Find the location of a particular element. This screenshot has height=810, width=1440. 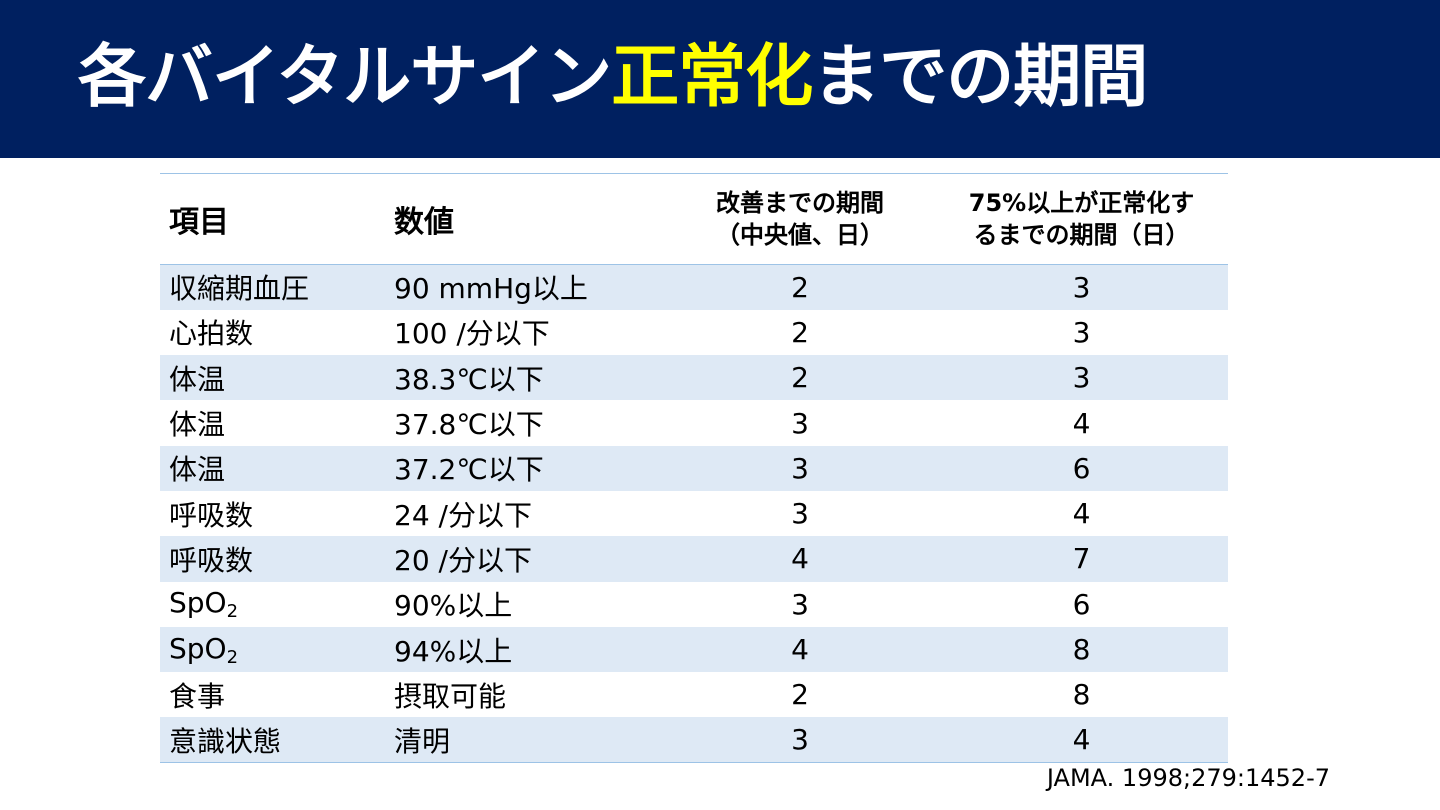

cell-item: 収縮期血圧 is located at coordinates (272, 287).